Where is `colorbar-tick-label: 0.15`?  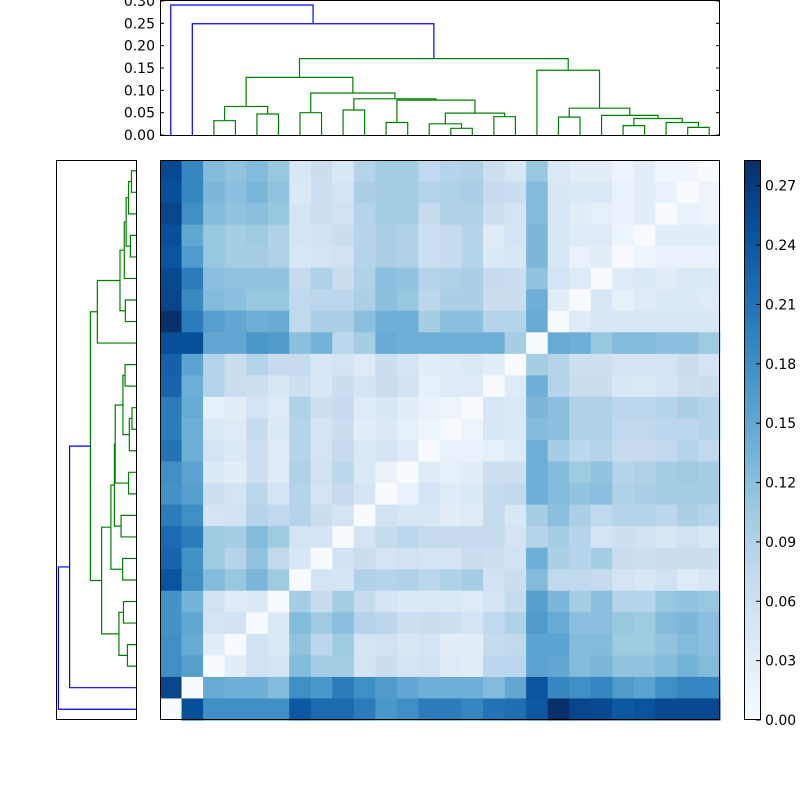 colorbar-tick-label: 0.15 is located at coordinates (780, 424).